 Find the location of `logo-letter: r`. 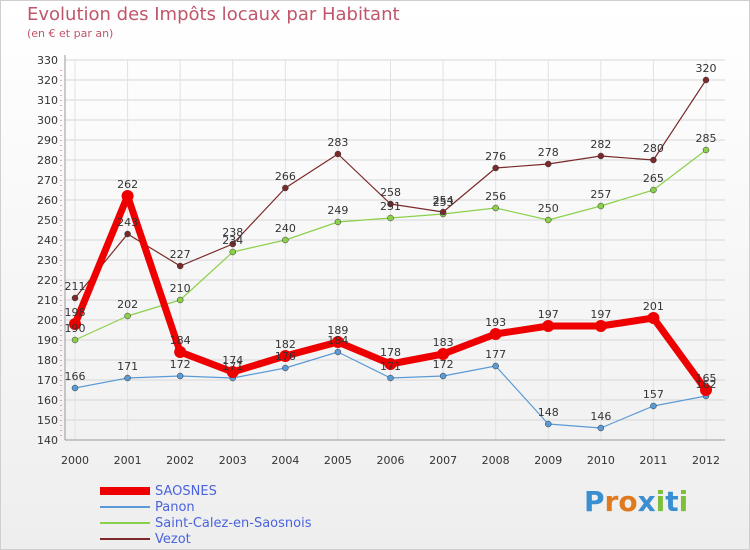

logo-letter: r is located at coordinates (611, 501).